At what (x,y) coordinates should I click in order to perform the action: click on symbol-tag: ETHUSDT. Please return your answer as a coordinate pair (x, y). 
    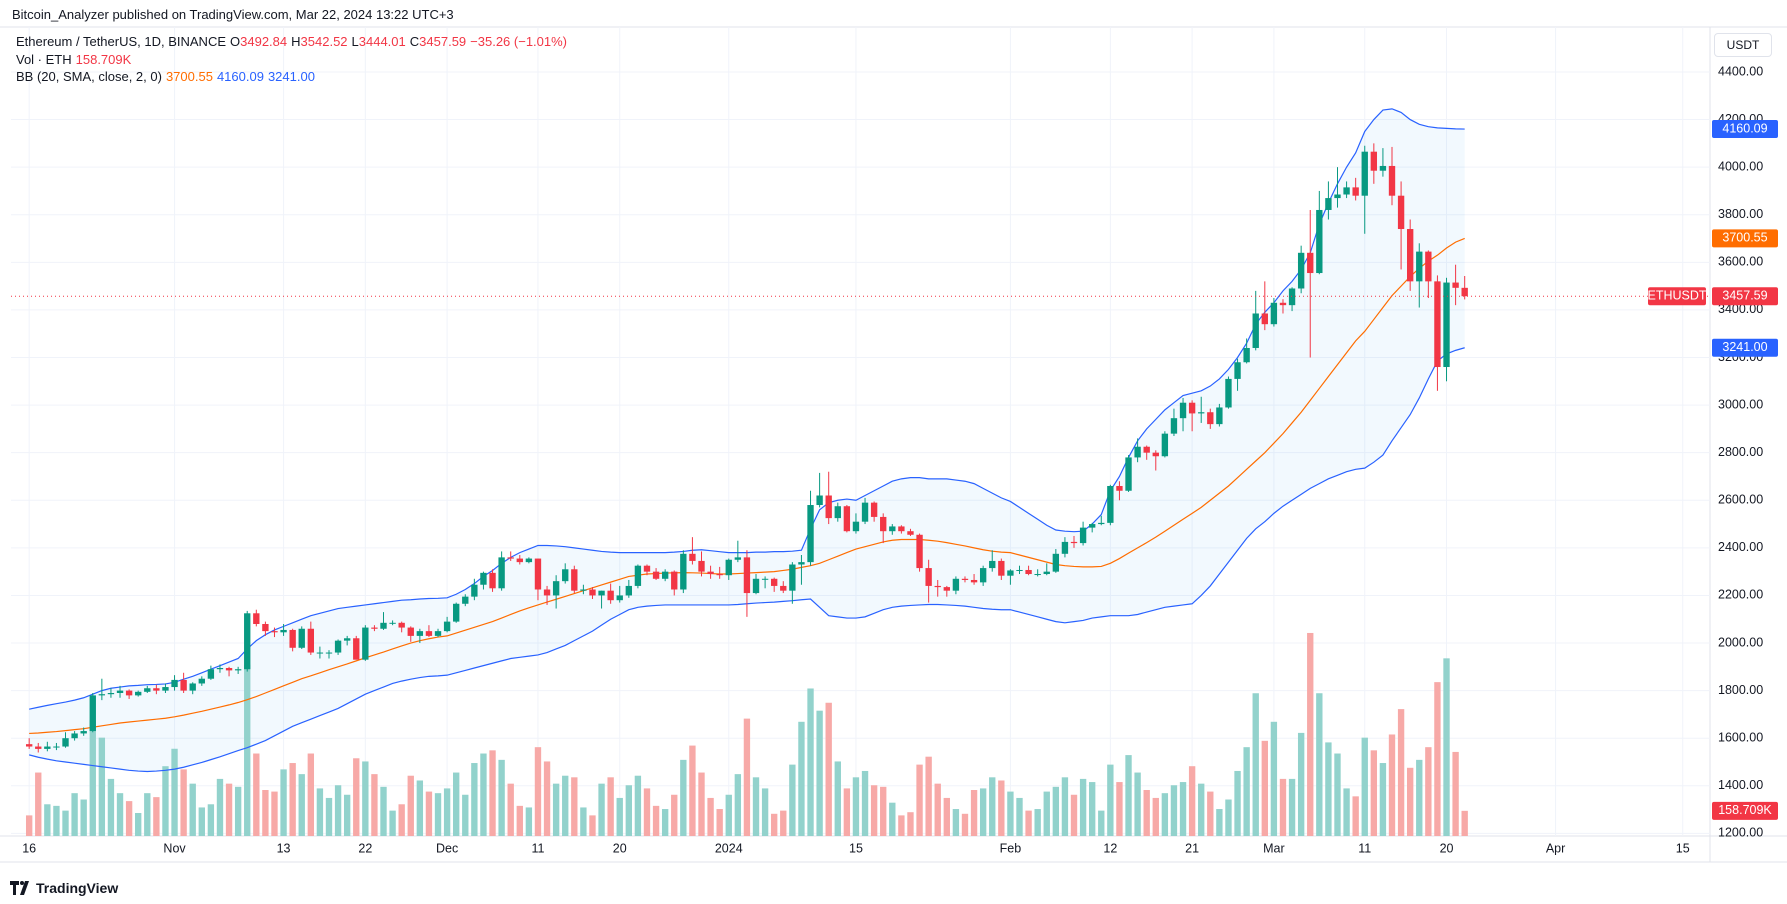
    Looking at the image, I should click on (1676, 296).